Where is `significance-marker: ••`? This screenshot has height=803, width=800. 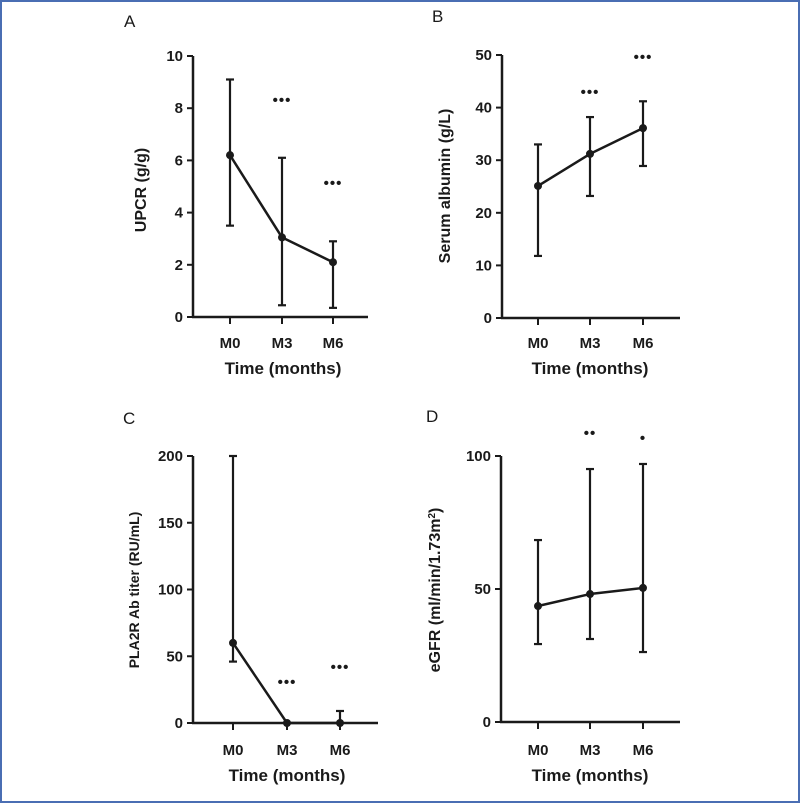
significance-marker: •• is located at coordinates (590, 433).